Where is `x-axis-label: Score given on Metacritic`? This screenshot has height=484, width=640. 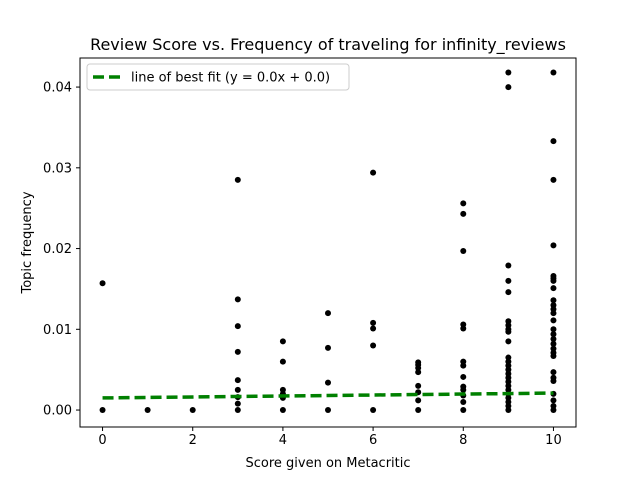
x-axis-label: Score given on Metacritic is located at coordinates (327, 463).